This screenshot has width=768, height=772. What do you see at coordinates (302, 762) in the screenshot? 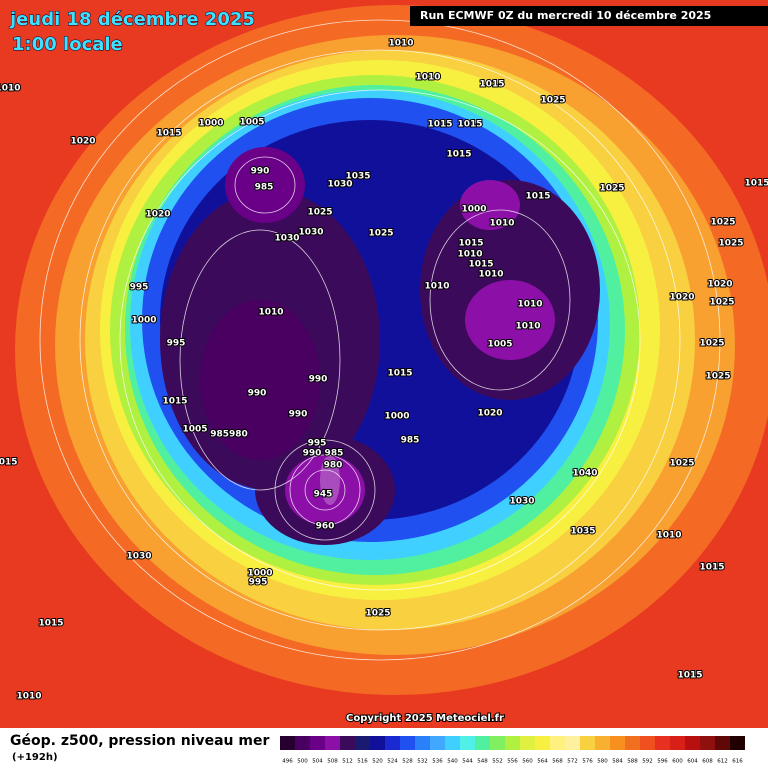
I see `legend-label: 500` at bounding box center [302, 762].